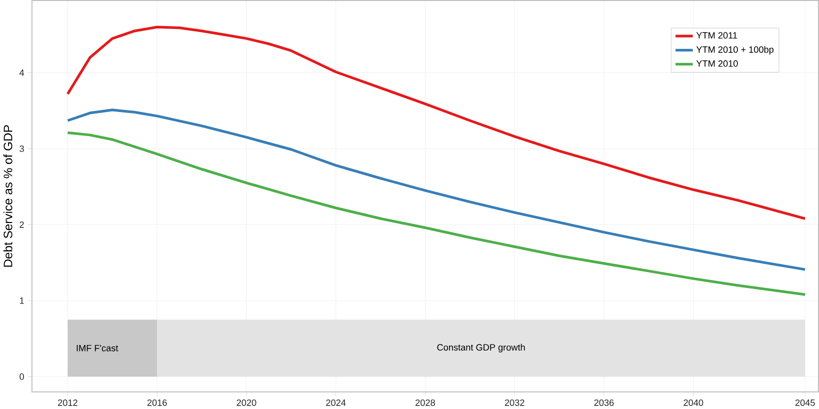  Describe the element at coordinates (805, 402) in the screenshot. I see `x-tick-label: 2045` at that location.